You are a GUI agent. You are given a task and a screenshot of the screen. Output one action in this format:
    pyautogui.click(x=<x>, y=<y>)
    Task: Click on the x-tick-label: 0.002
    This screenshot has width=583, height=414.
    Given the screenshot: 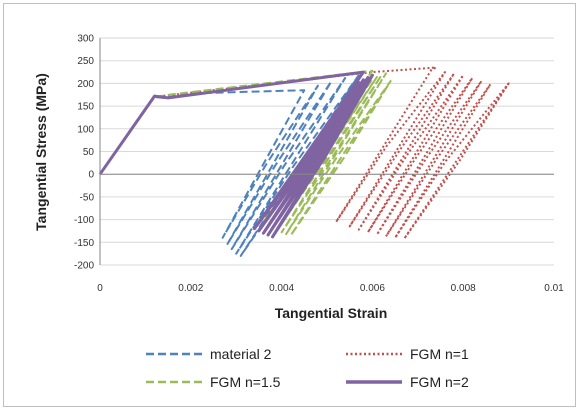 What is the action you would take?
    pyautogui.click(x=190, y=288)
    